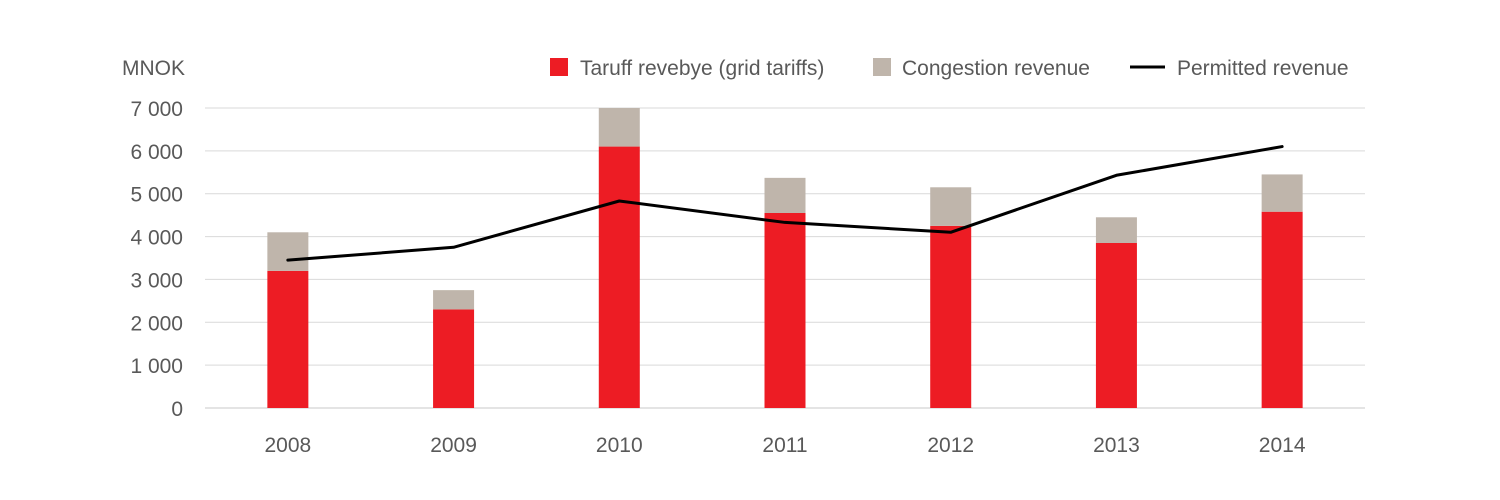  Describe the element at coordinates (702, 68) in the screenshot. I see `legend-label-grid-tariffs: Taruff revebye (grid tariffs)` at that location.